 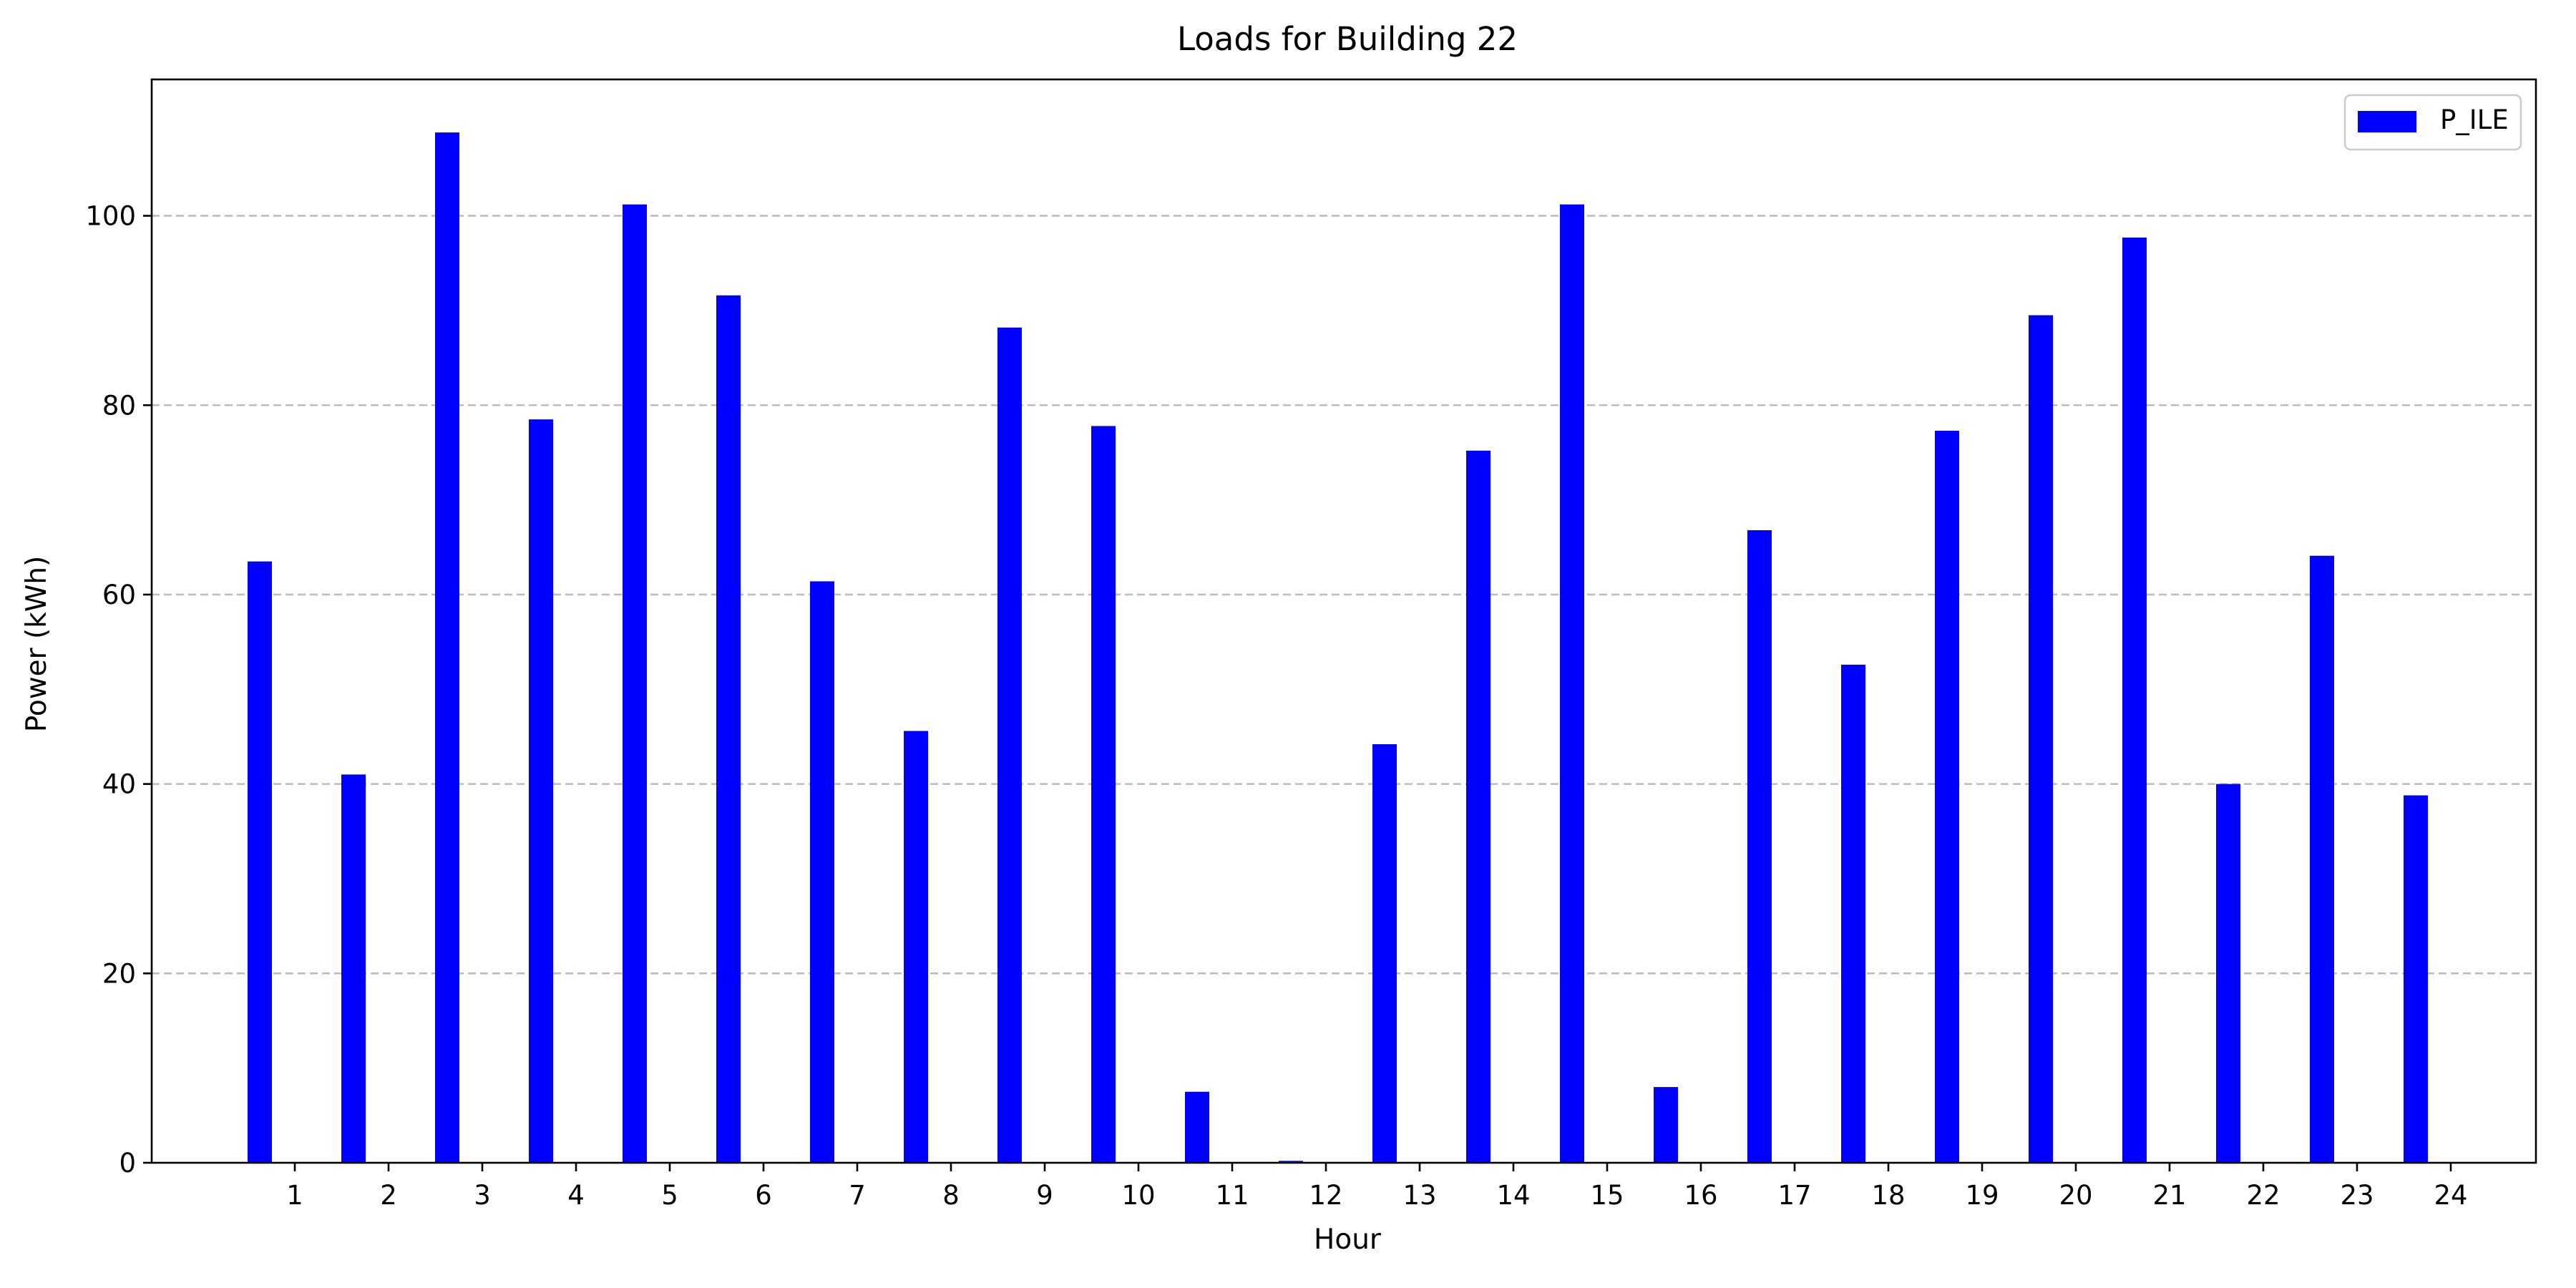 What do you see at coordinates (951, 1195) in the screenshot?
I see `x-tick-label-8: 8` at bounding box center [951, 1195].